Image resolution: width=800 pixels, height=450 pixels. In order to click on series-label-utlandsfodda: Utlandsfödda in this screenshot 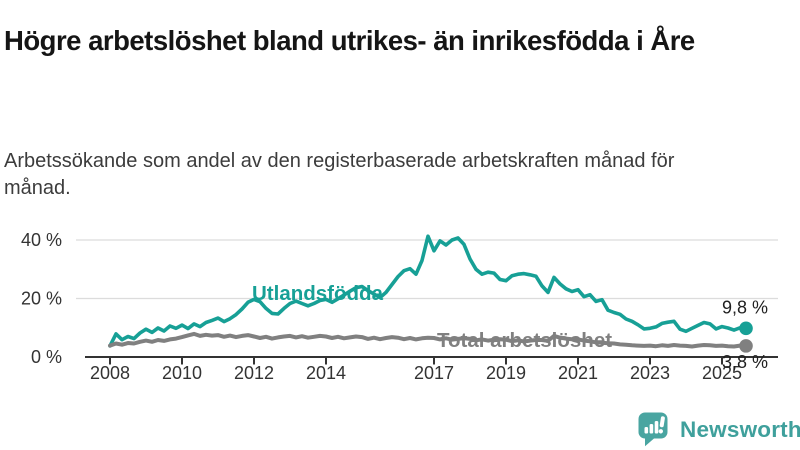, I will do `click(318, 293)`.